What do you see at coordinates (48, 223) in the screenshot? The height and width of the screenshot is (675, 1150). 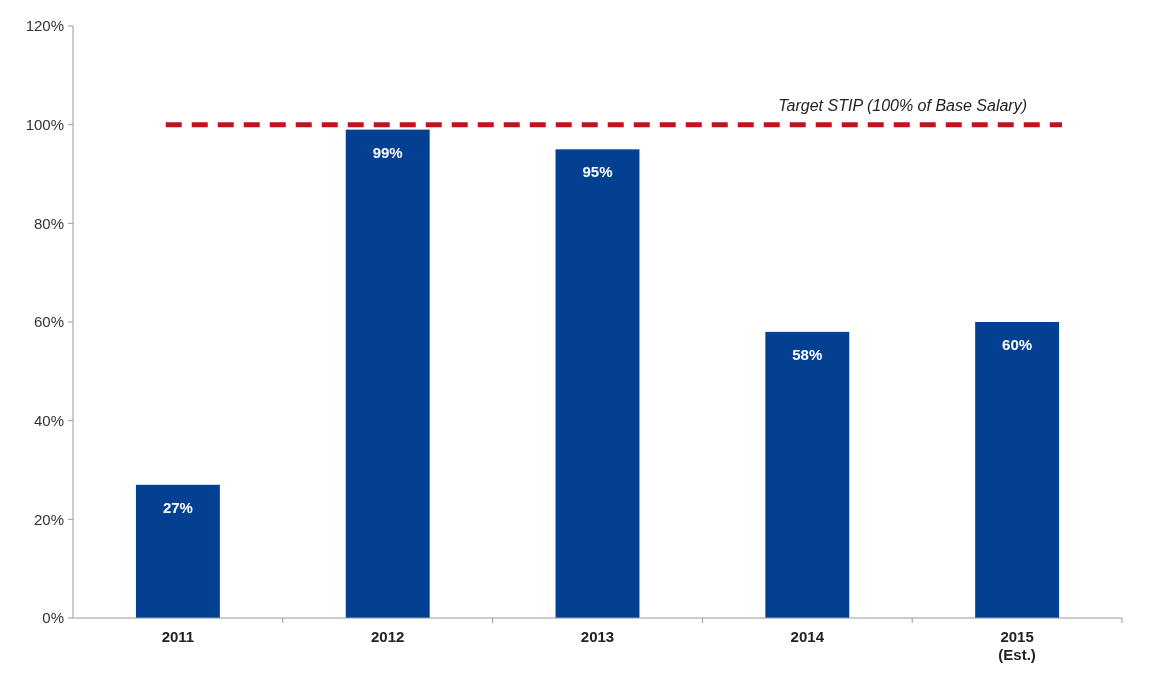 I see `y-tick-label: 80%` at bounding box center [48, 223].